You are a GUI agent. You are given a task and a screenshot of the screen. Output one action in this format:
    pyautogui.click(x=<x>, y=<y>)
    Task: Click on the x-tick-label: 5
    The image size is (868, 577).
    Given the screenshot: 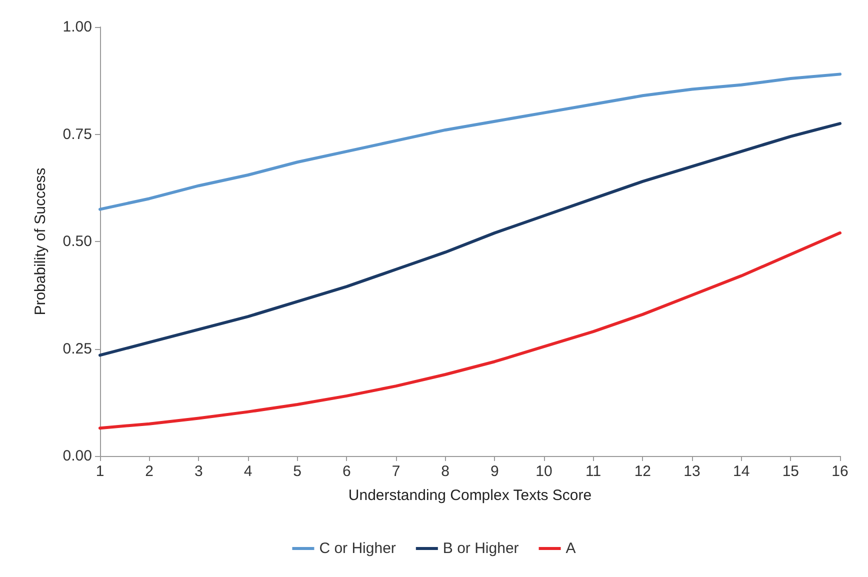 What is the action you would take?
    pyautogui.click(x=297, y=471)
    